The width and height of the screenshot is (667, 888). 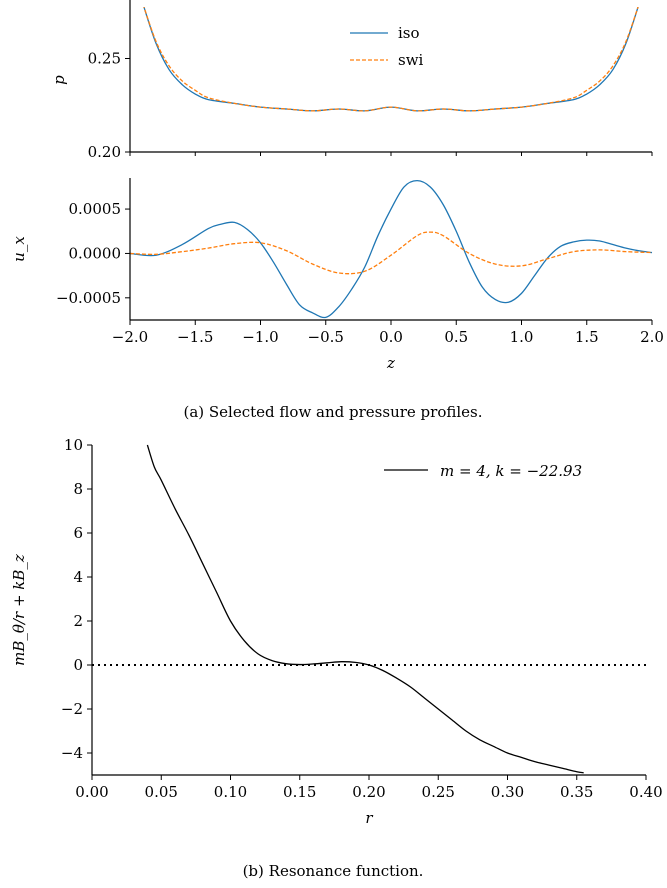 What do you see at coordinates (195, 337) in the screenshot?
I see `x-tick-label: −1.5` at bounding box center [195, 337].